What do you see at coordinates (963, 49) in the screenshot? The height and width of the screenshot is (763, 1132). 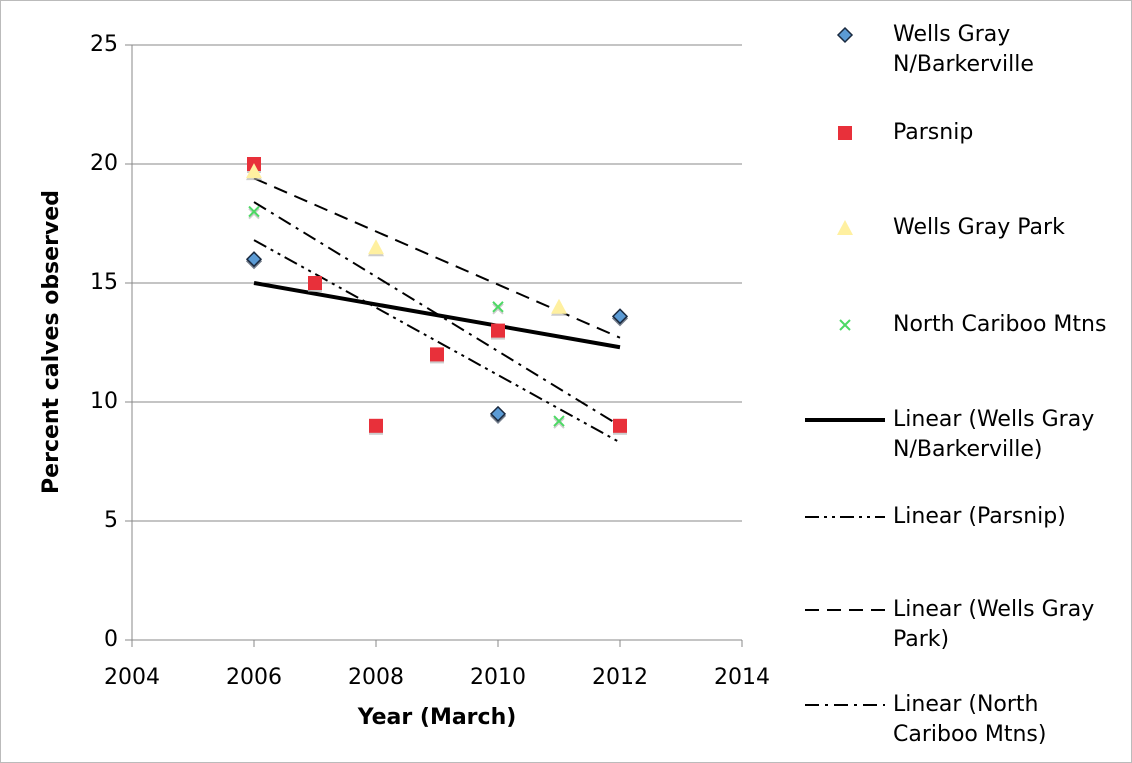 I see `legend-label: Wells Gray N/Barkerville` at bounding box center [963, 49].